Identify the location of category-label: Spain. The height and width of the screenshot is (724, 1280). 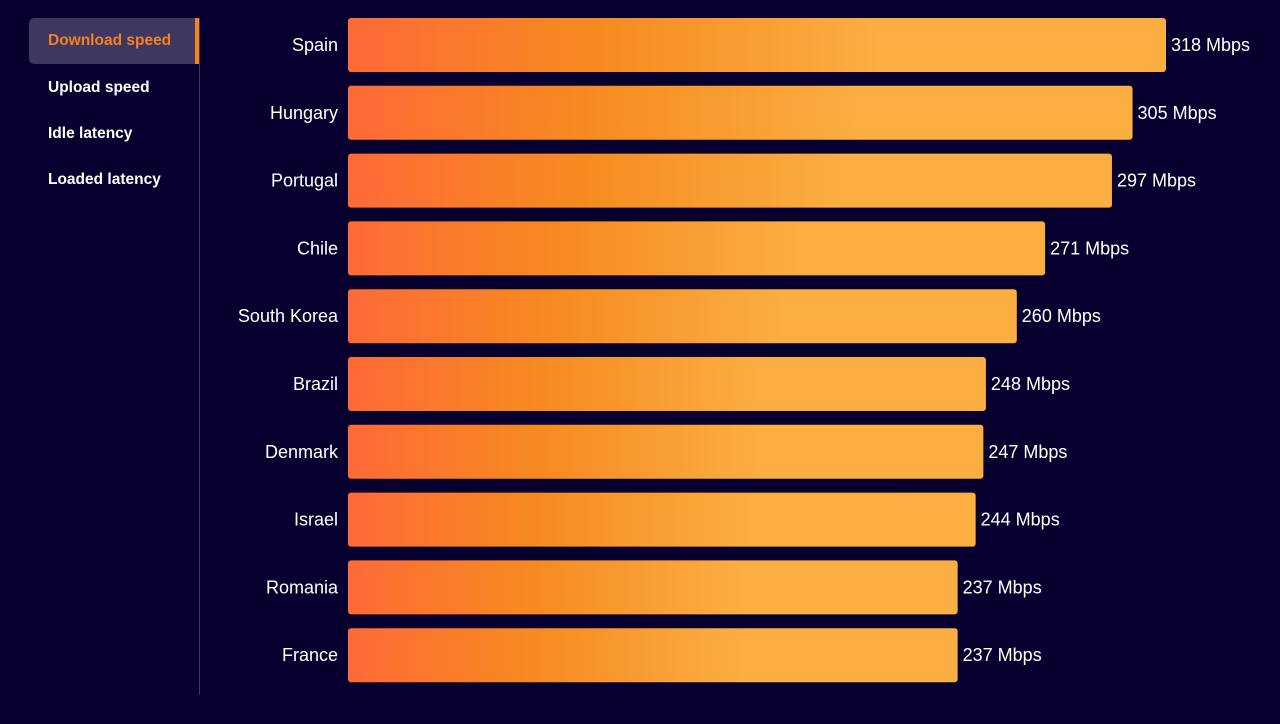
(315, 45).